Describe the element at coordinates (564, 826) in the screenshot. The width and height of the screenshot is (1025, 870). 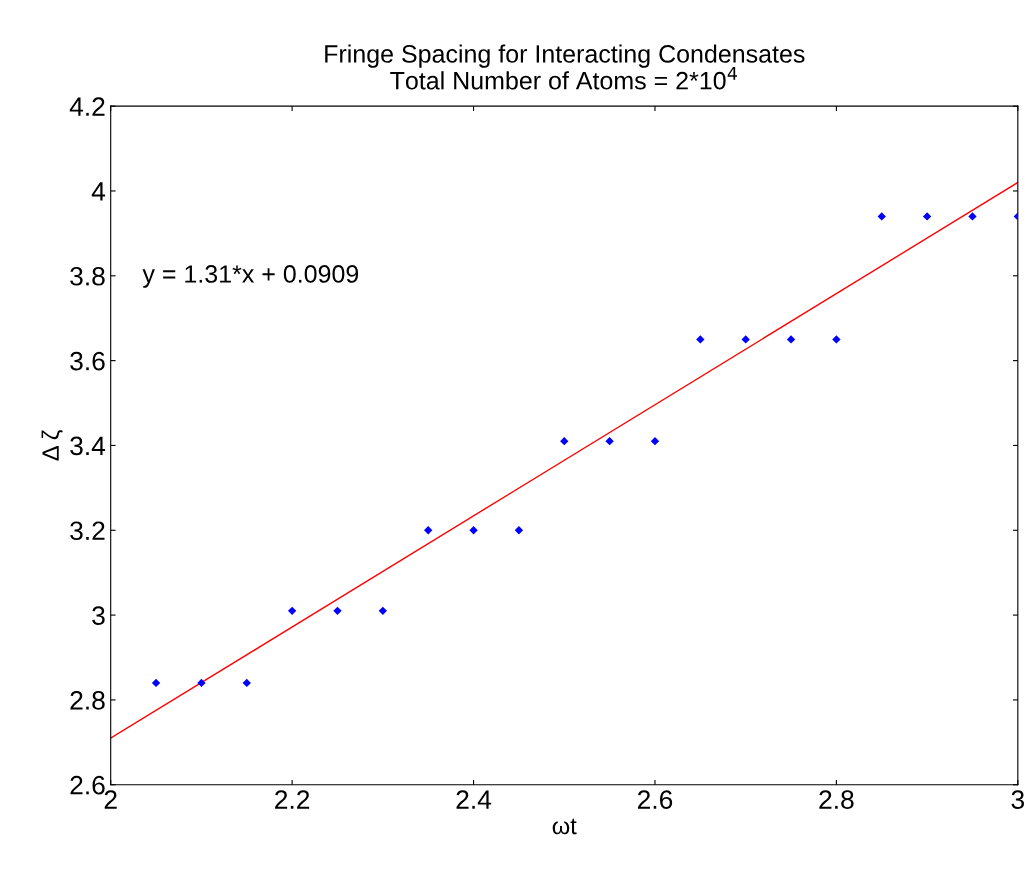
I see `x-axis-title: ωt` at that location.